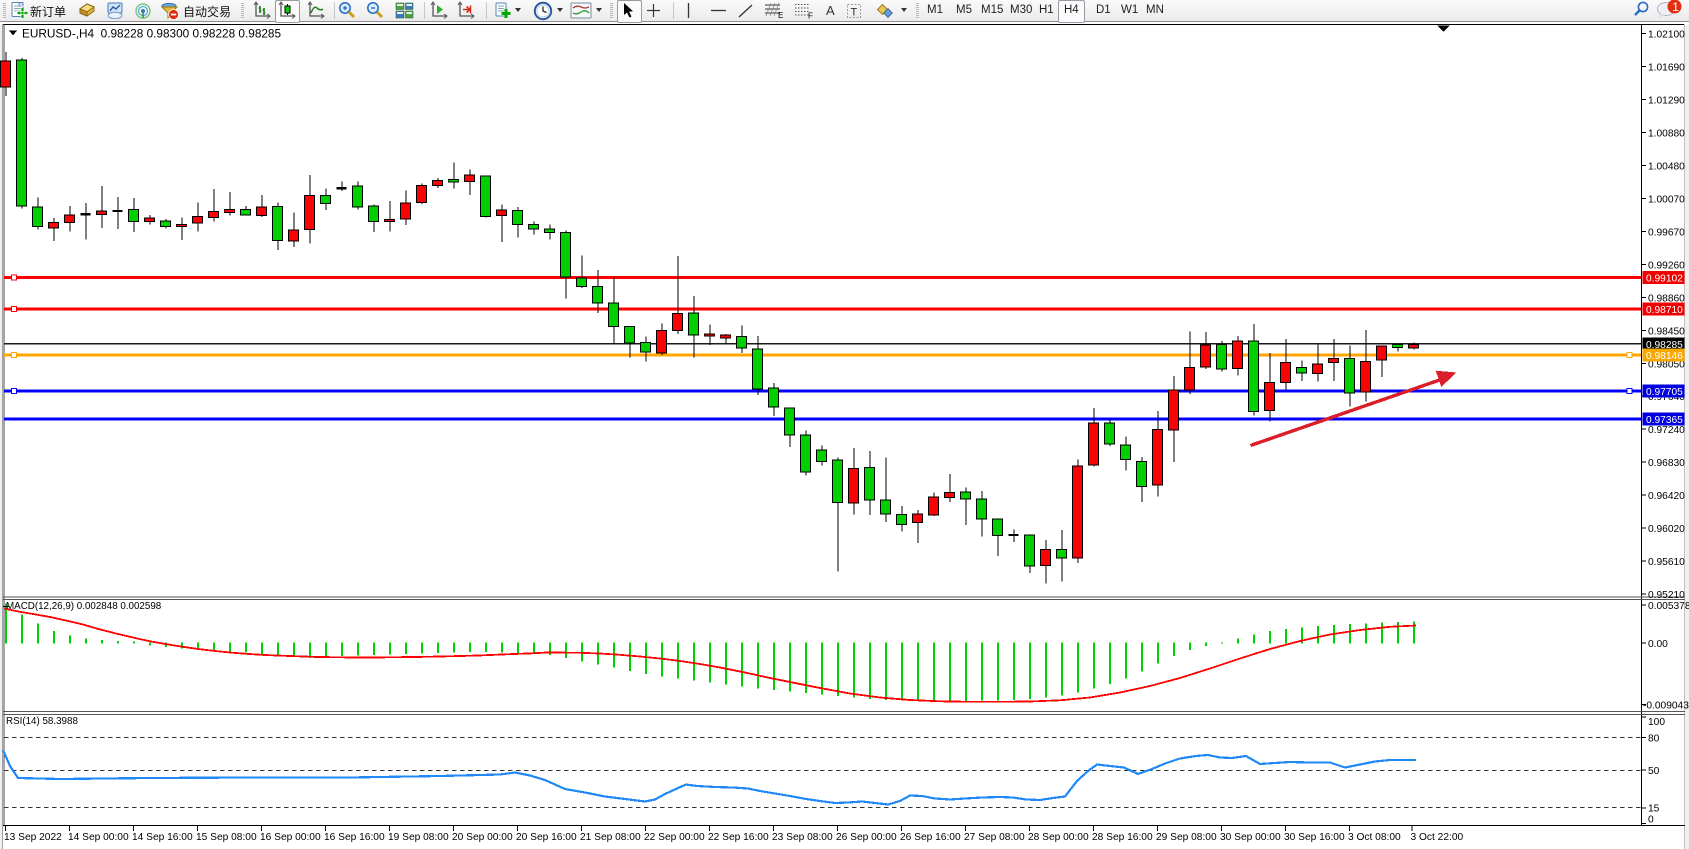  I want to click on svg-text:MACD(12,26,9) 0.002848 0.00259: MACD(12,26,9) 0.002848 0.002598, so click(84, 606).